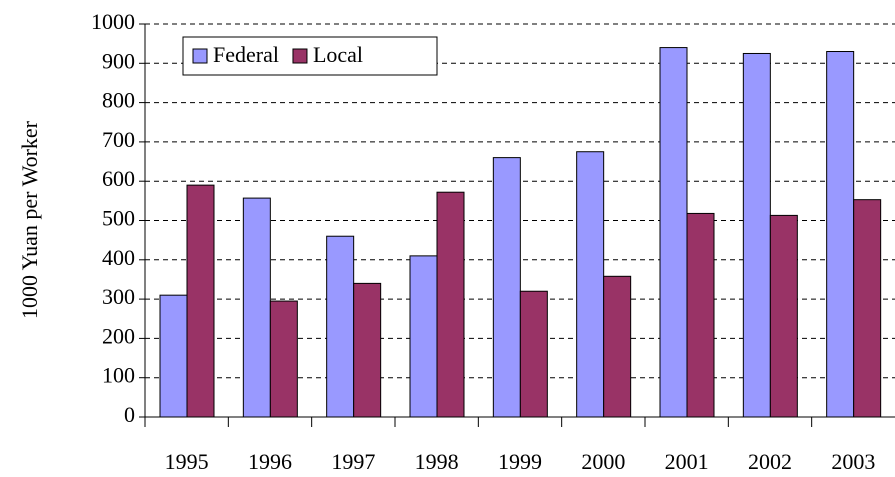 This screenshot has height=477, width=895. I want to click on y-tick-label: 900, so click(118, 60).